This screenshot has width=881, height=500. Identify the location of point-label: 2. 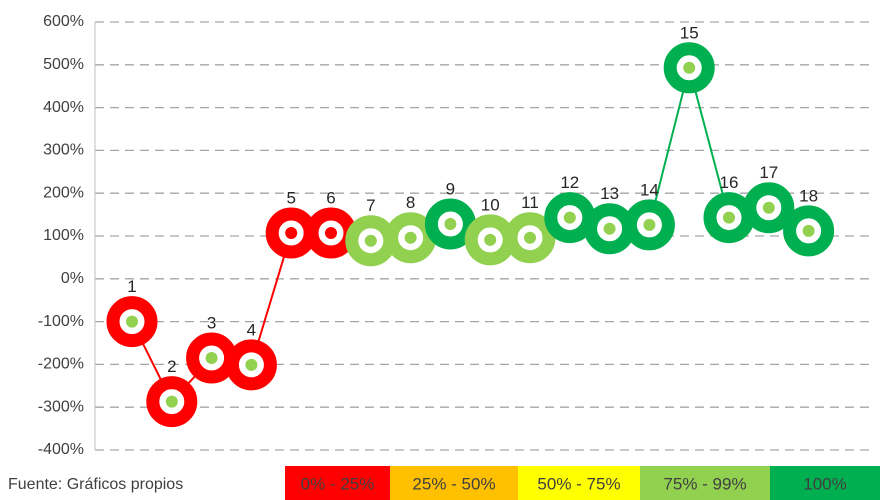
(171, 366).